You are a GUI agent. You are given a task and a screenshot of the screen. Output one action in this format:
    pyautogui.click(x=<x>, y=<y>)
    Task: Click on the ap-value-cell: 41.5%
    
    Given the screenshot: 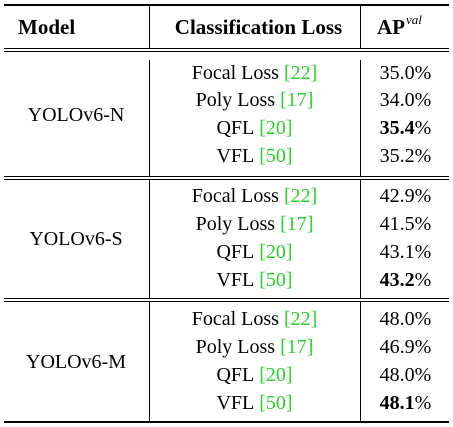 What is the action you would take?
    pyautogui.click(x=405, y=224)
    